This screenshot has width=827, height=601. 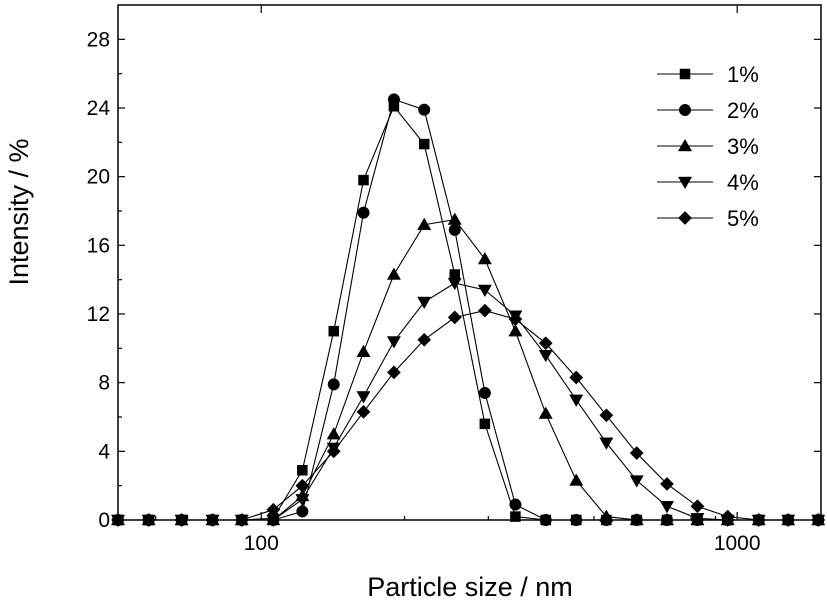 I want to click on y-tick-label: 20, so click(x=98, y=177).